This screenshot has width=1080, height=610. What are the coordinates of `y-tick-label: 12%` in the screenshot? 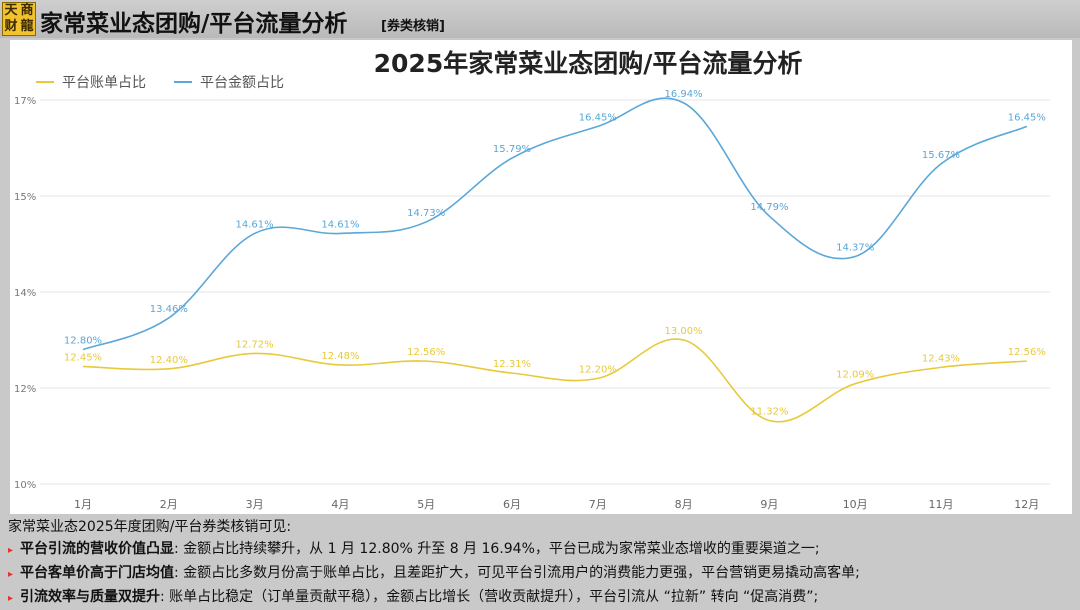 It's located at (25, 389).